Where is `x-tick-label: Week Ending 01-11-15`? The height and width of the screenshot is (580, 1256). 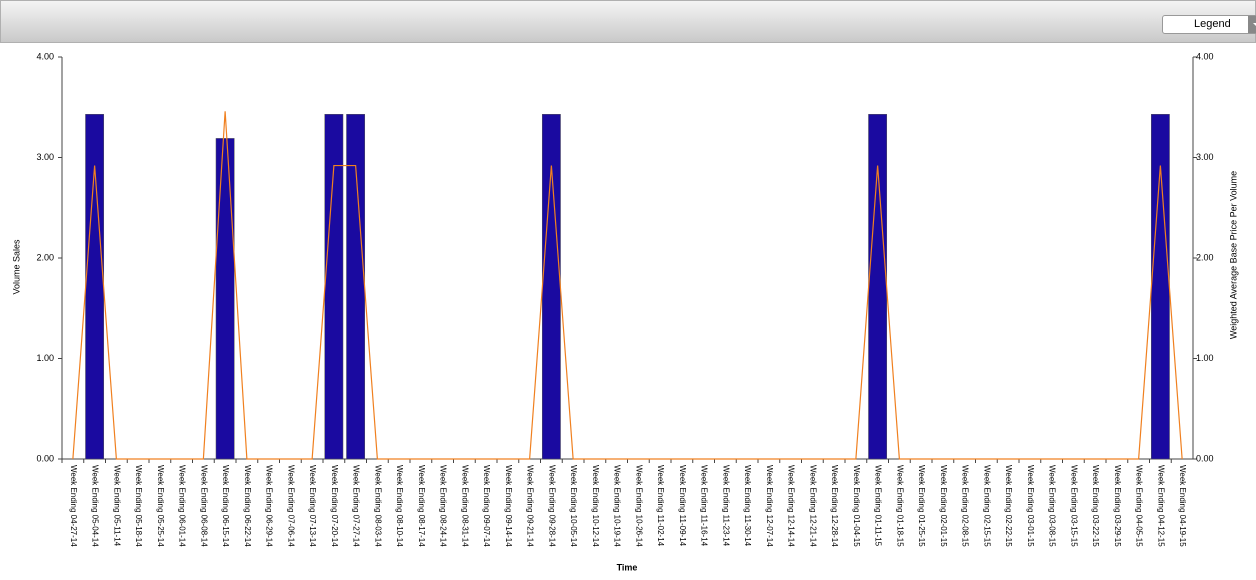
x-tick-label: Week Ending 01-11-15 is located at coordinates (878, 506).